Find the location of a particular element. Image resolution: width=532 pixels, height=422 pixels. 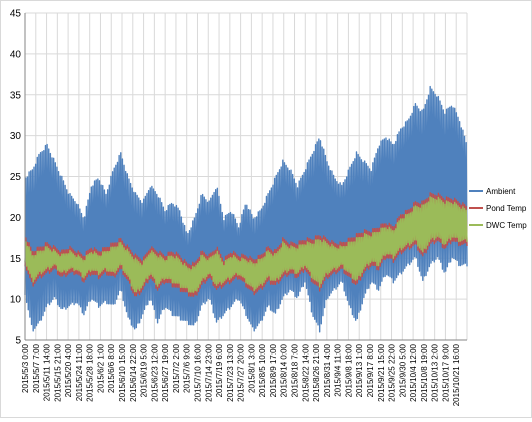

x-tick-label: 2015/6/23 12:00 is located at coordinates (154, 372).